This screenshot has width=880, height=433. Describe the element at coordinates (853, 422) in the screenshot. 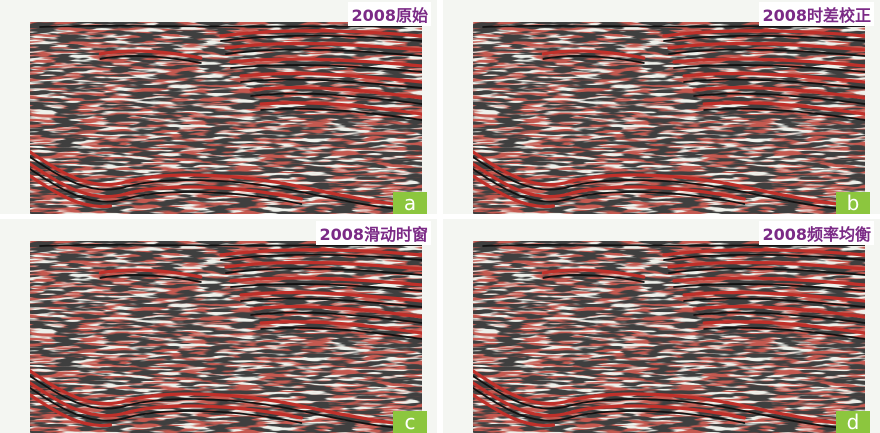

I see `panel-letter: d` at that location.